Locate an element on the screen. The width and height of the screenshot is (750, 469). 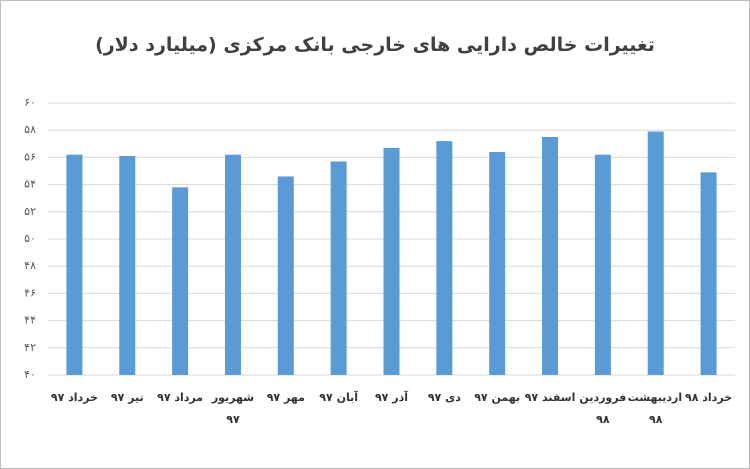
y-tick-label: ۵۸ is located at coordinates (30, 129).